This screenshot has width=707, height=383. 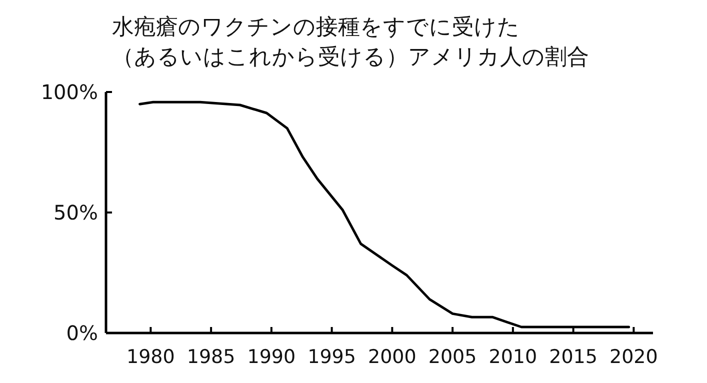 I want to click on x-tick-label: 1990, so click(x=271, y=357).